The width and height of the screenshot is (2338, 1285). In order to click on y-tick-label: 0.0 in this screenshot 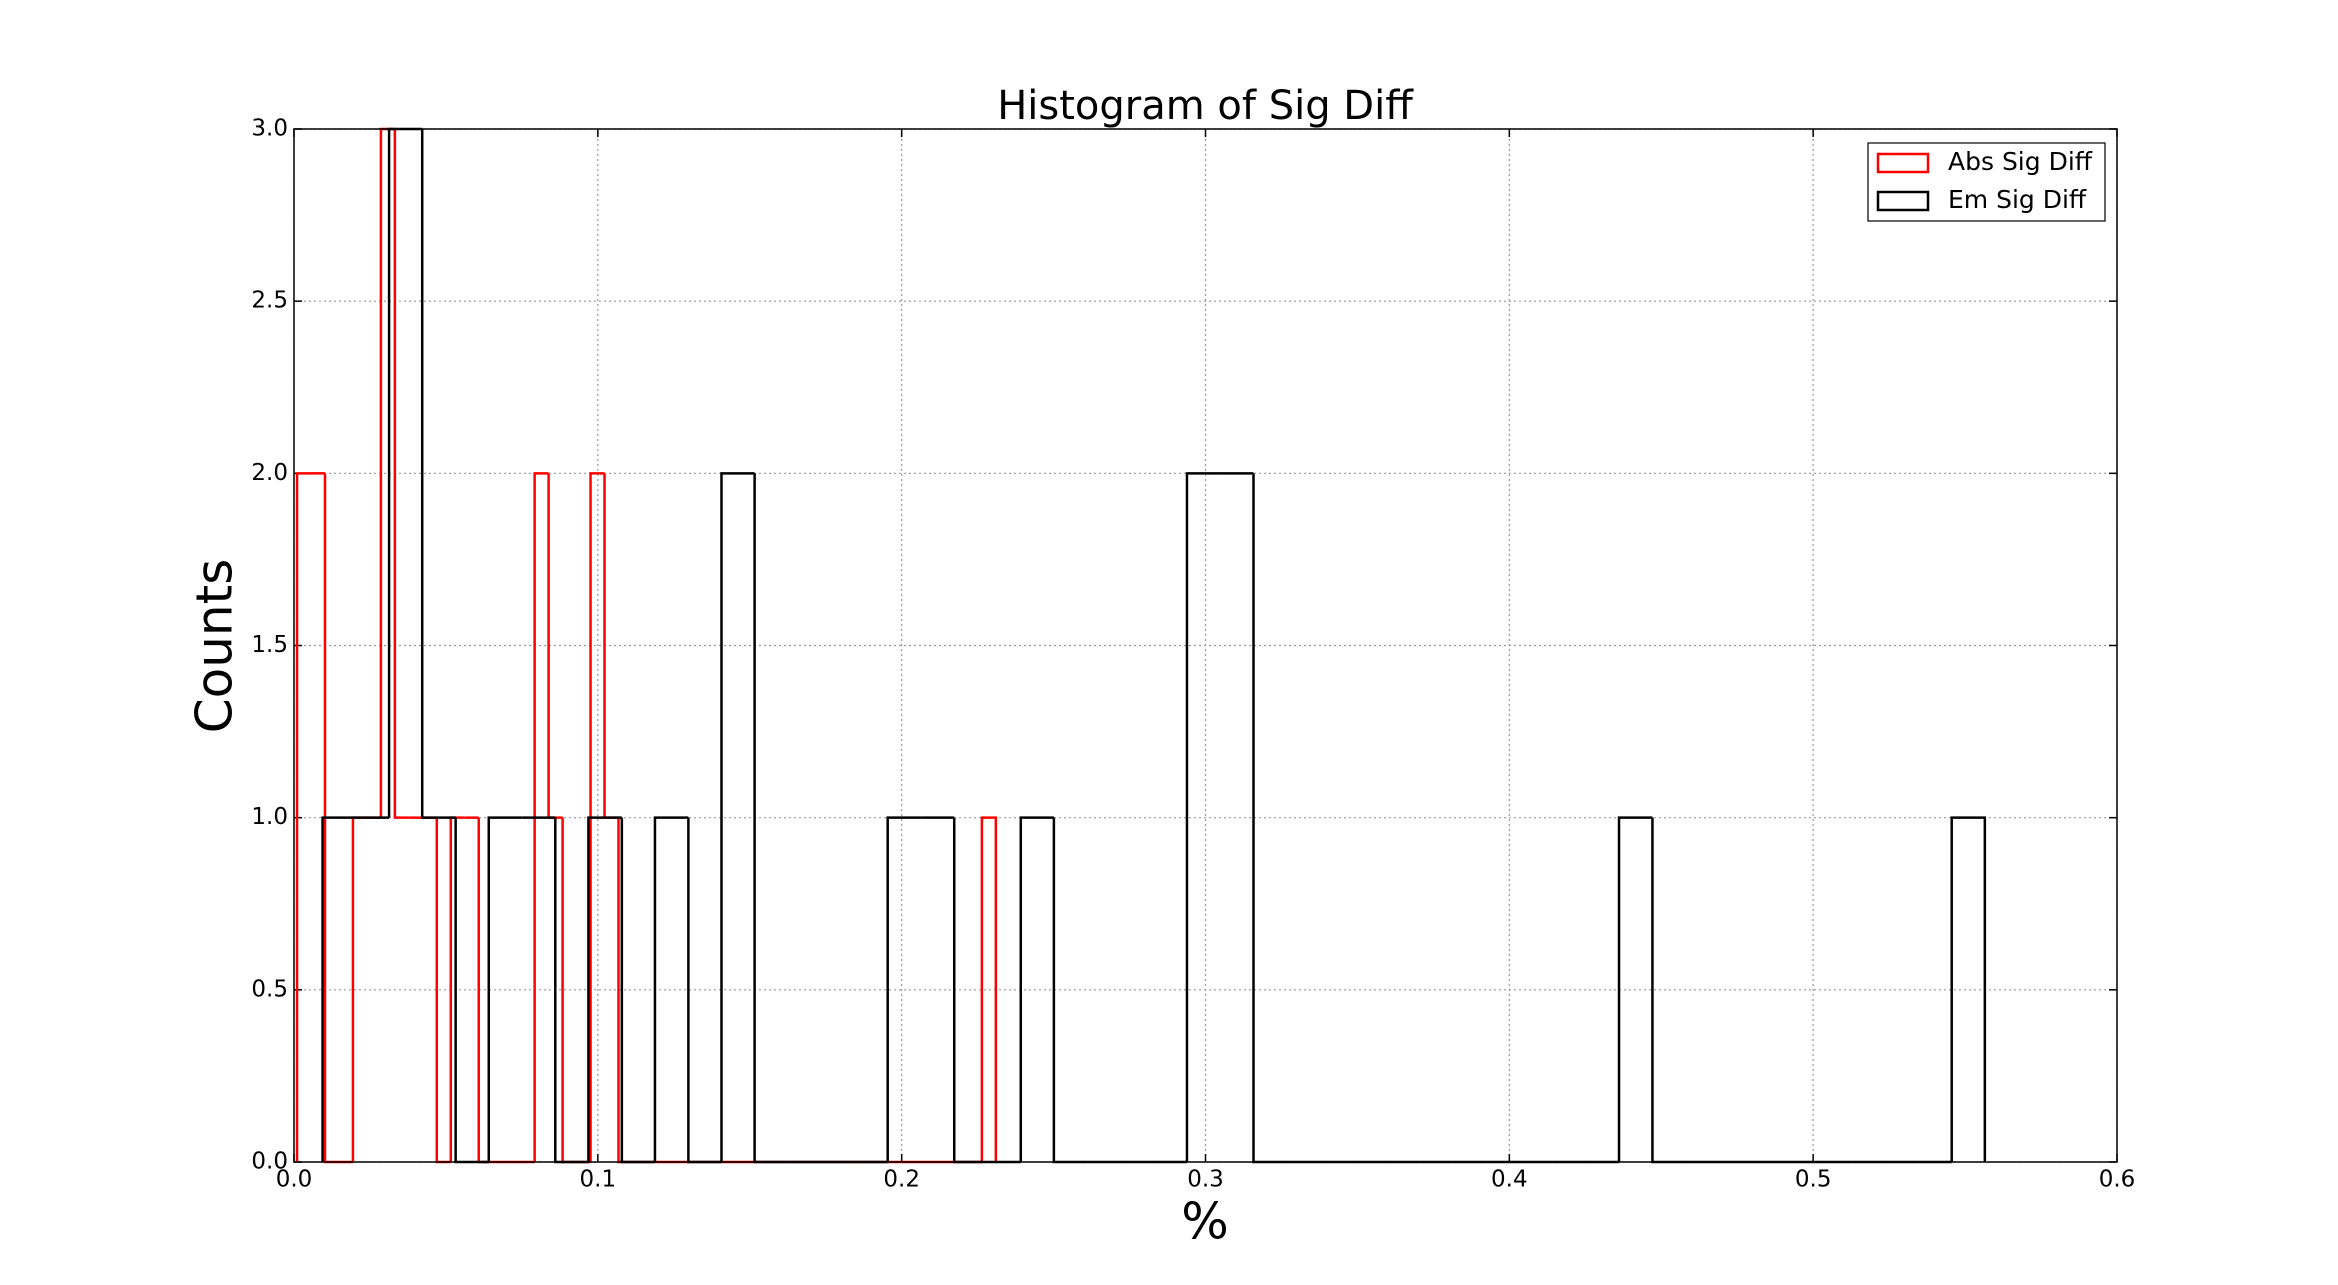, I will do `click(269, 1162)`.